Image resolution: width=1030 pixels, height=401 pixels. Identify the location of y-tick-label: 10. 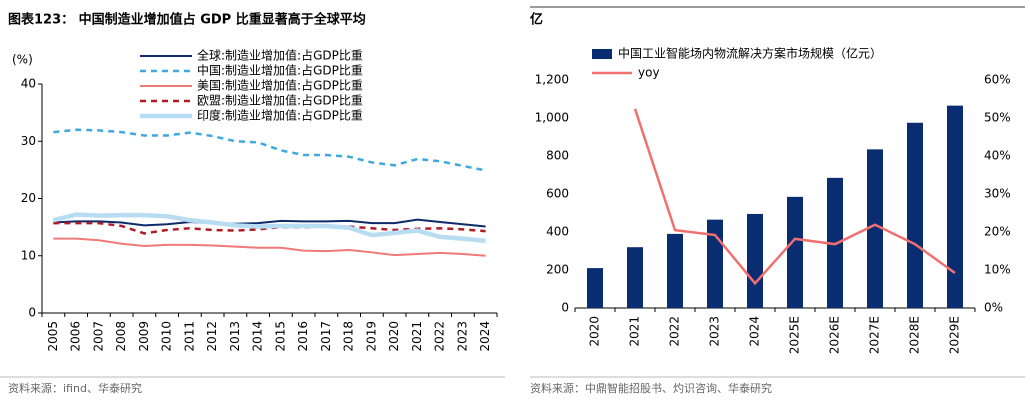
(28, 255).